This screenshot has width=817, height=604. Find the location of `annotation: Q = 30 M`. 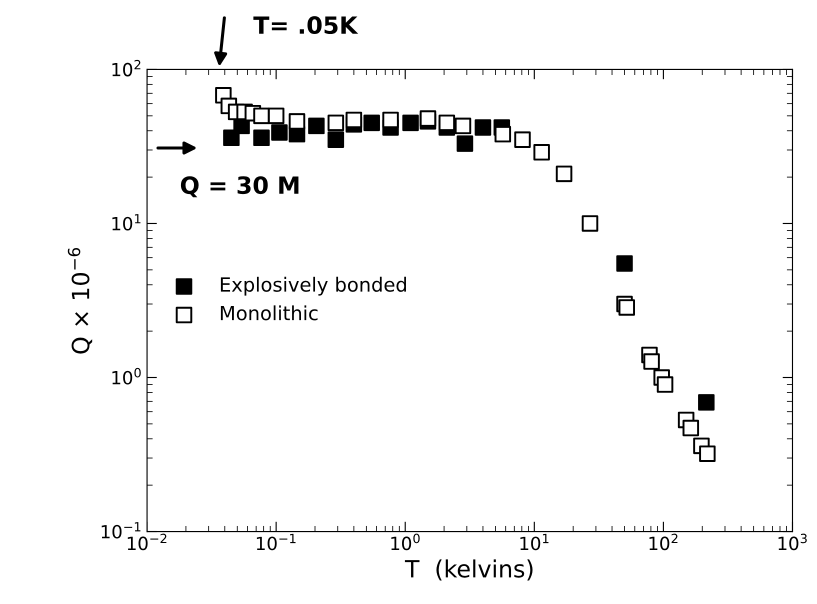

annotation: Q = 30 M is located at coordinates (239, 187).